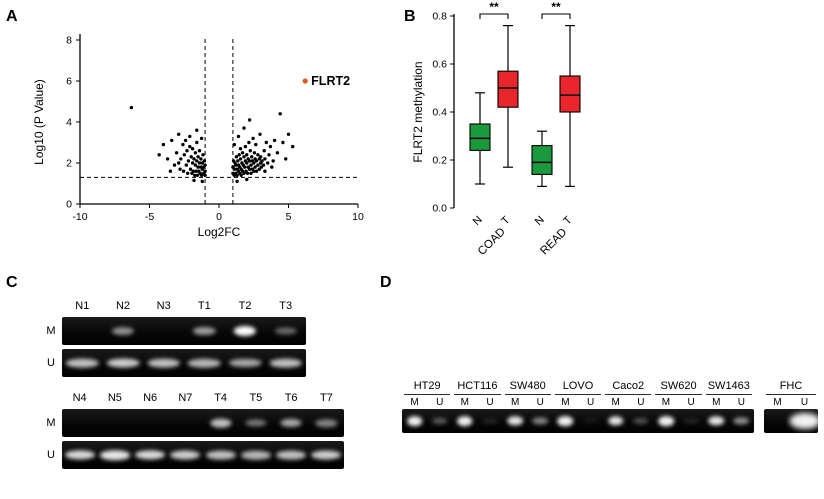 The width and height of the screenshot is (824, 499). I want to click on lane-label: N3, so click(163, 306).